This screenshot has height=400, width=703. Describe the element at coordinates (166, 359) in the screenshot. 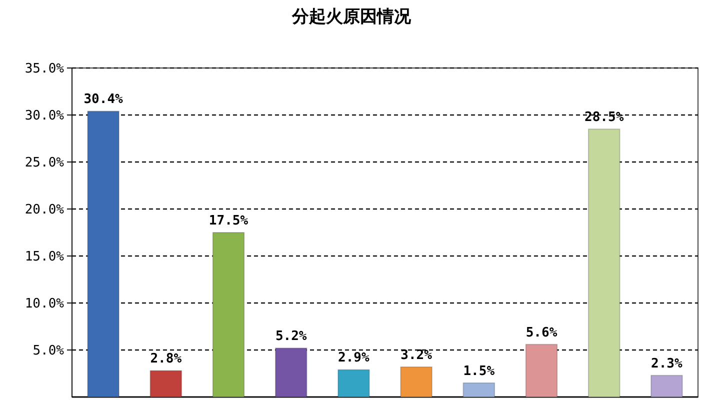

I see `data-label: 2.8%` at that location.